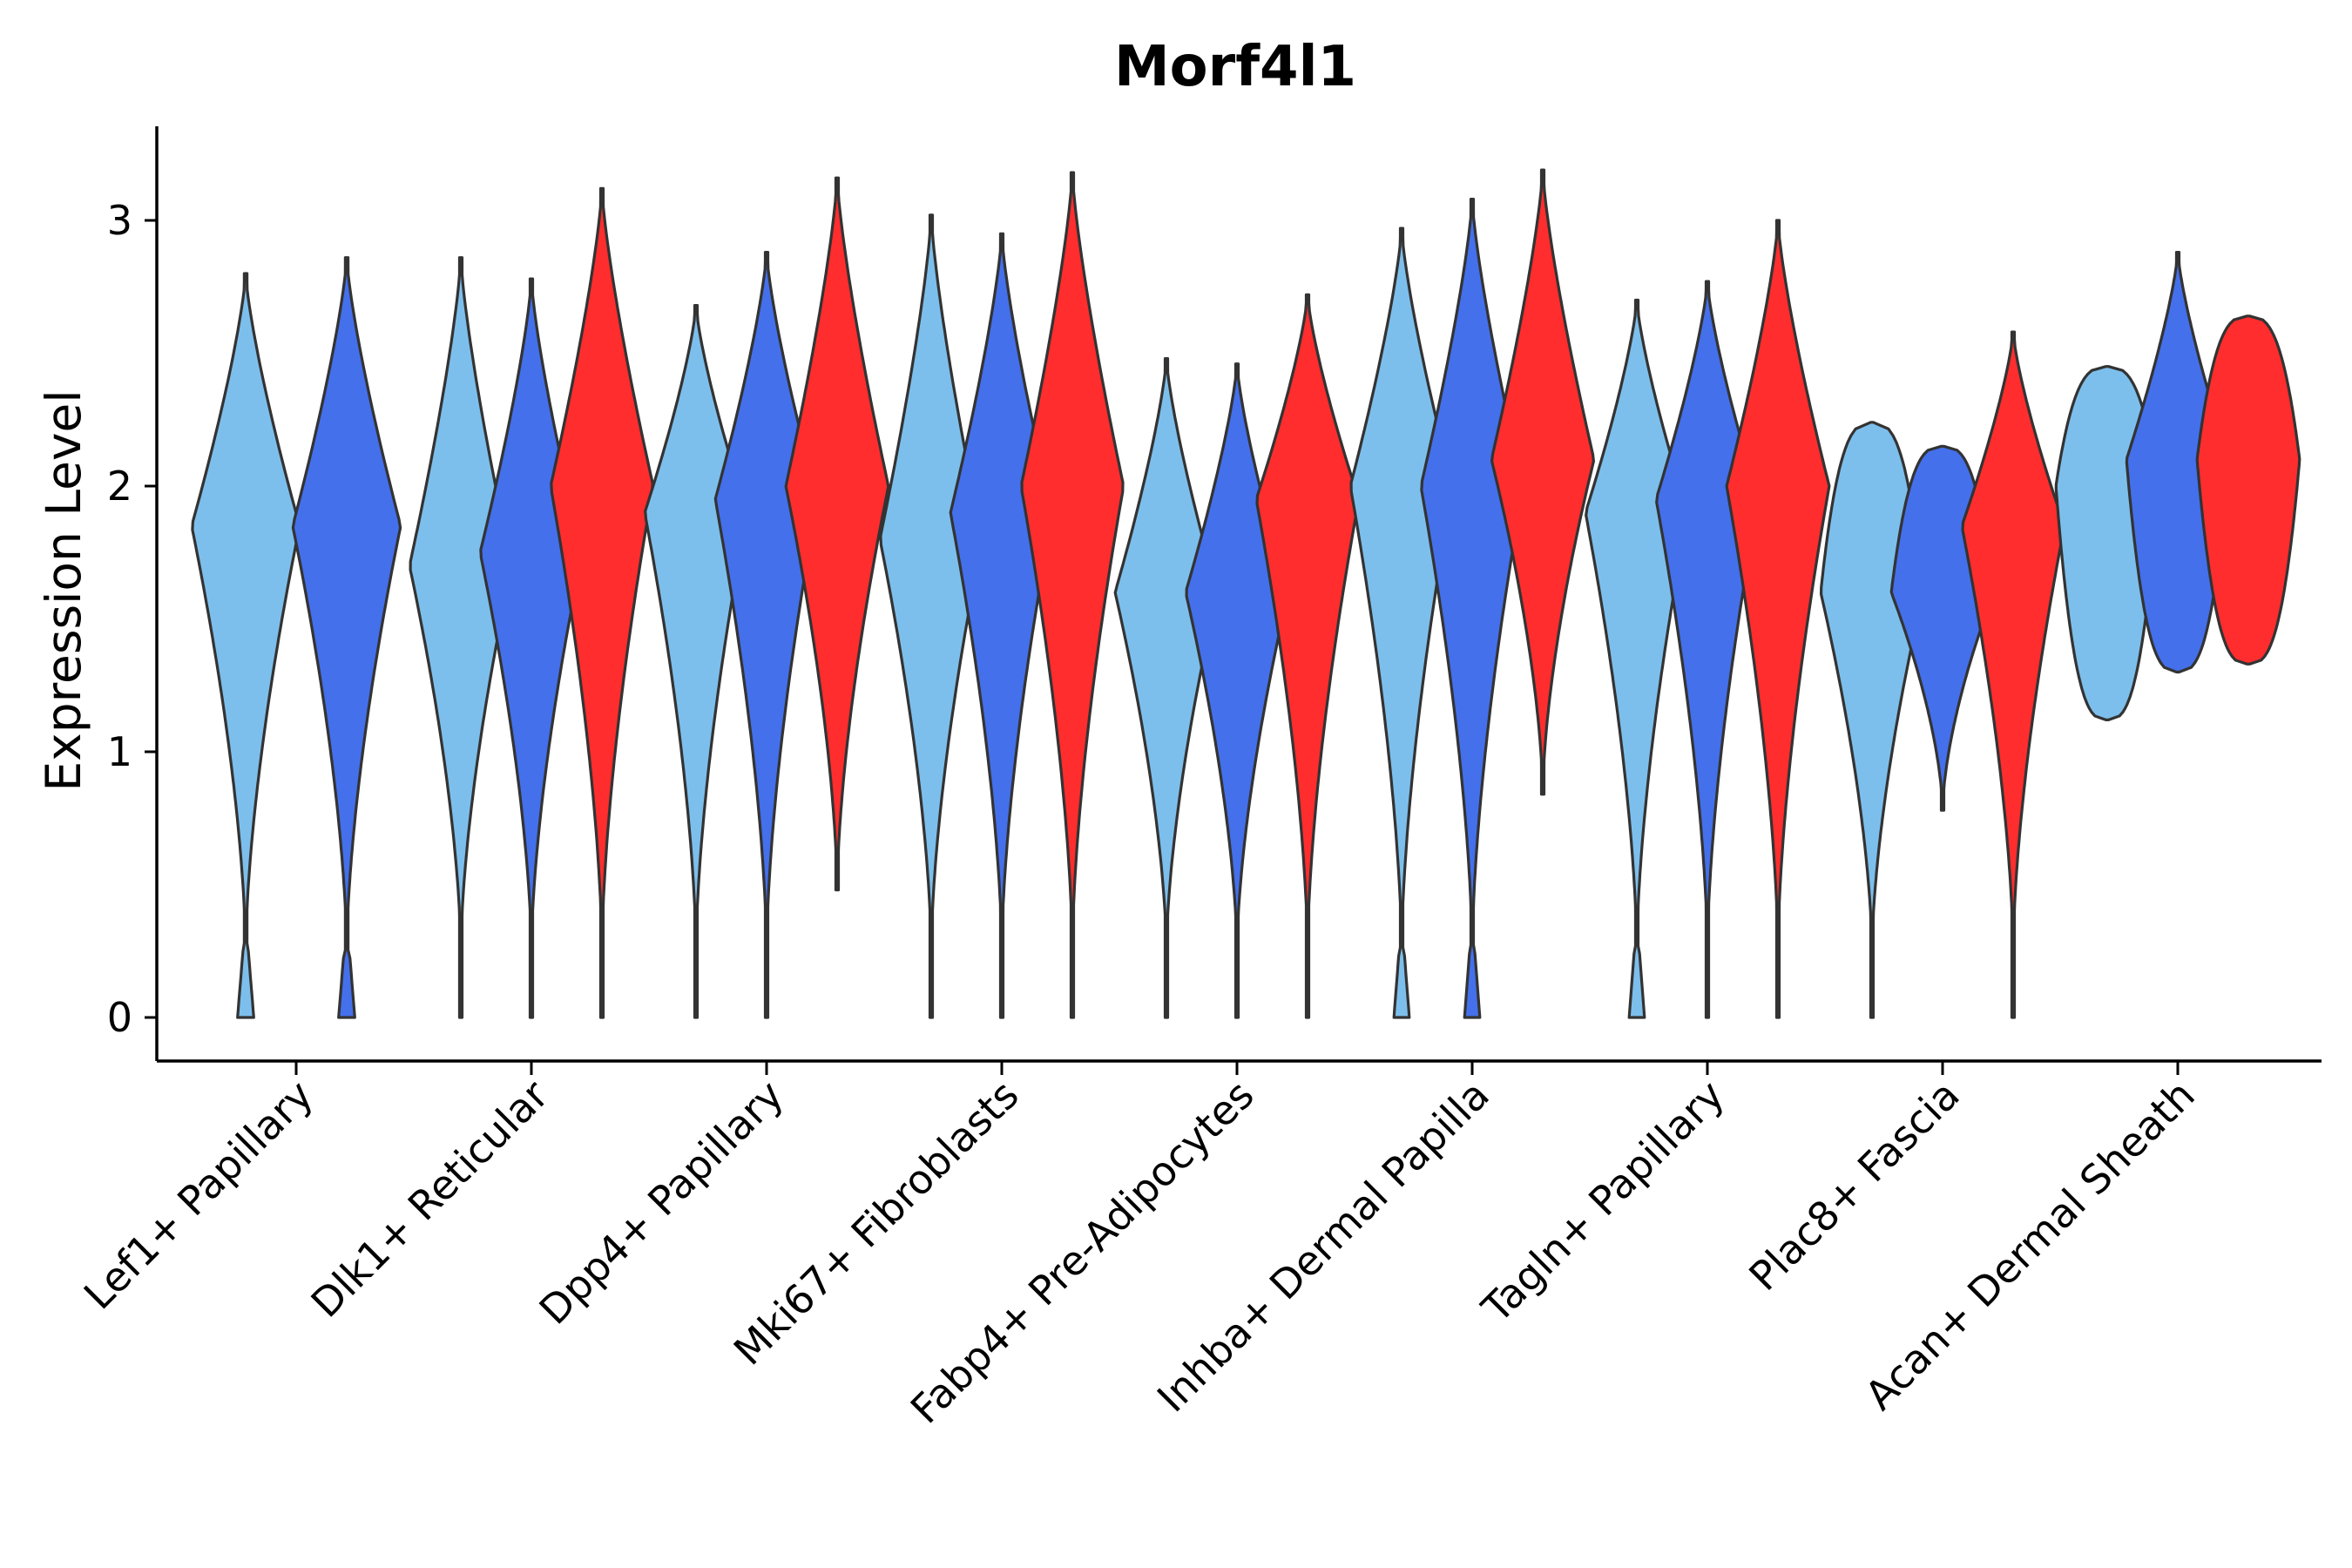 The image size is (2352, 1568). Describe the element at coordinates (119, 220) in the screenshot. I see `y-tick-label: 3` at that location.